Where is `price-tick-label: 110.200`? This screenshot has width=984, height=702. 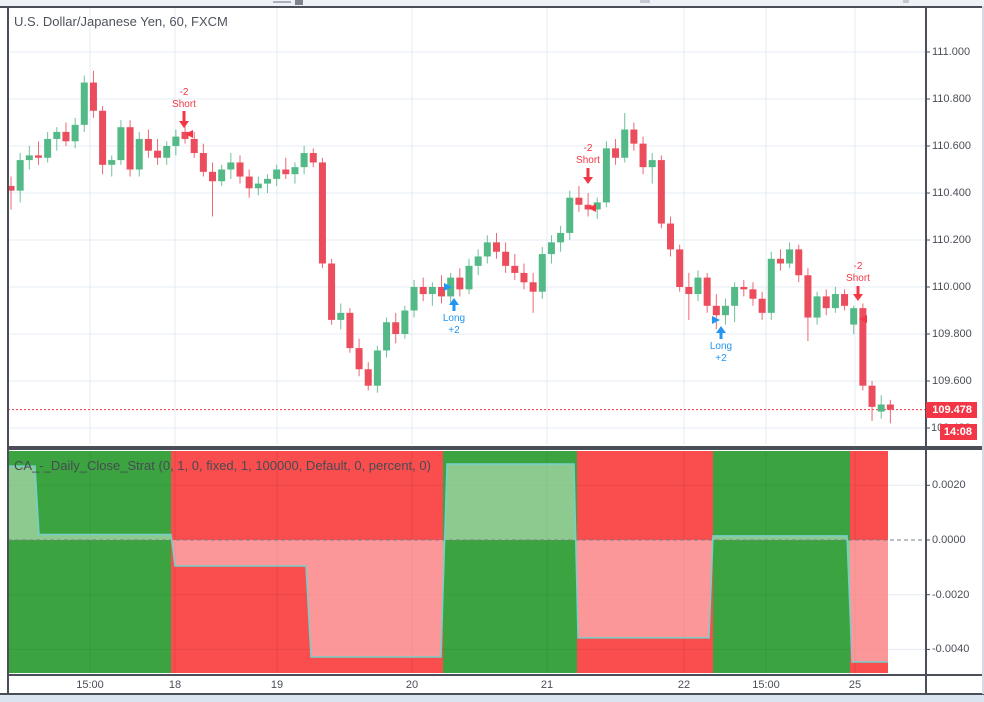
price-tick-label: 110.200 is located at coordinates (951, 240).